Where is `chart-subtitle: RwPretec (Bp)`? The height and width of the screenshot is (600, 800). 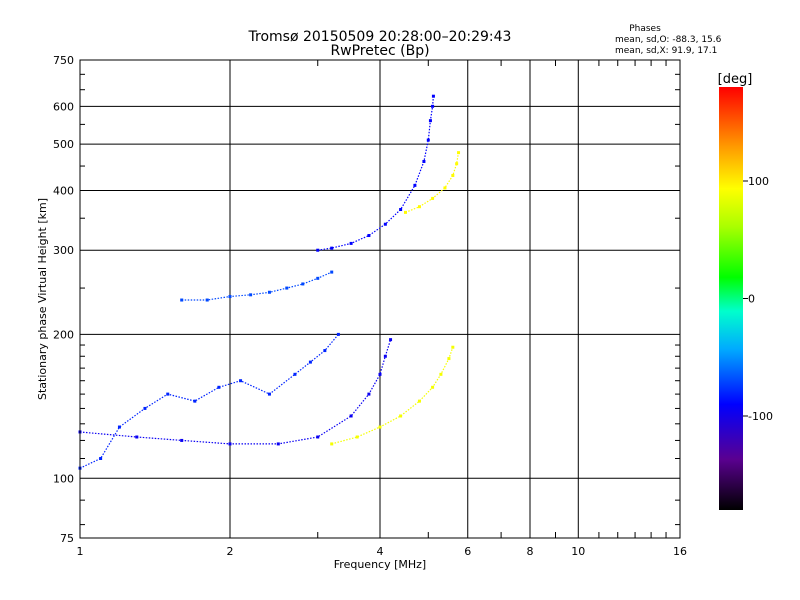 chart-subtitle: RwPretec (Bp) is located at coordinates (379, 51).